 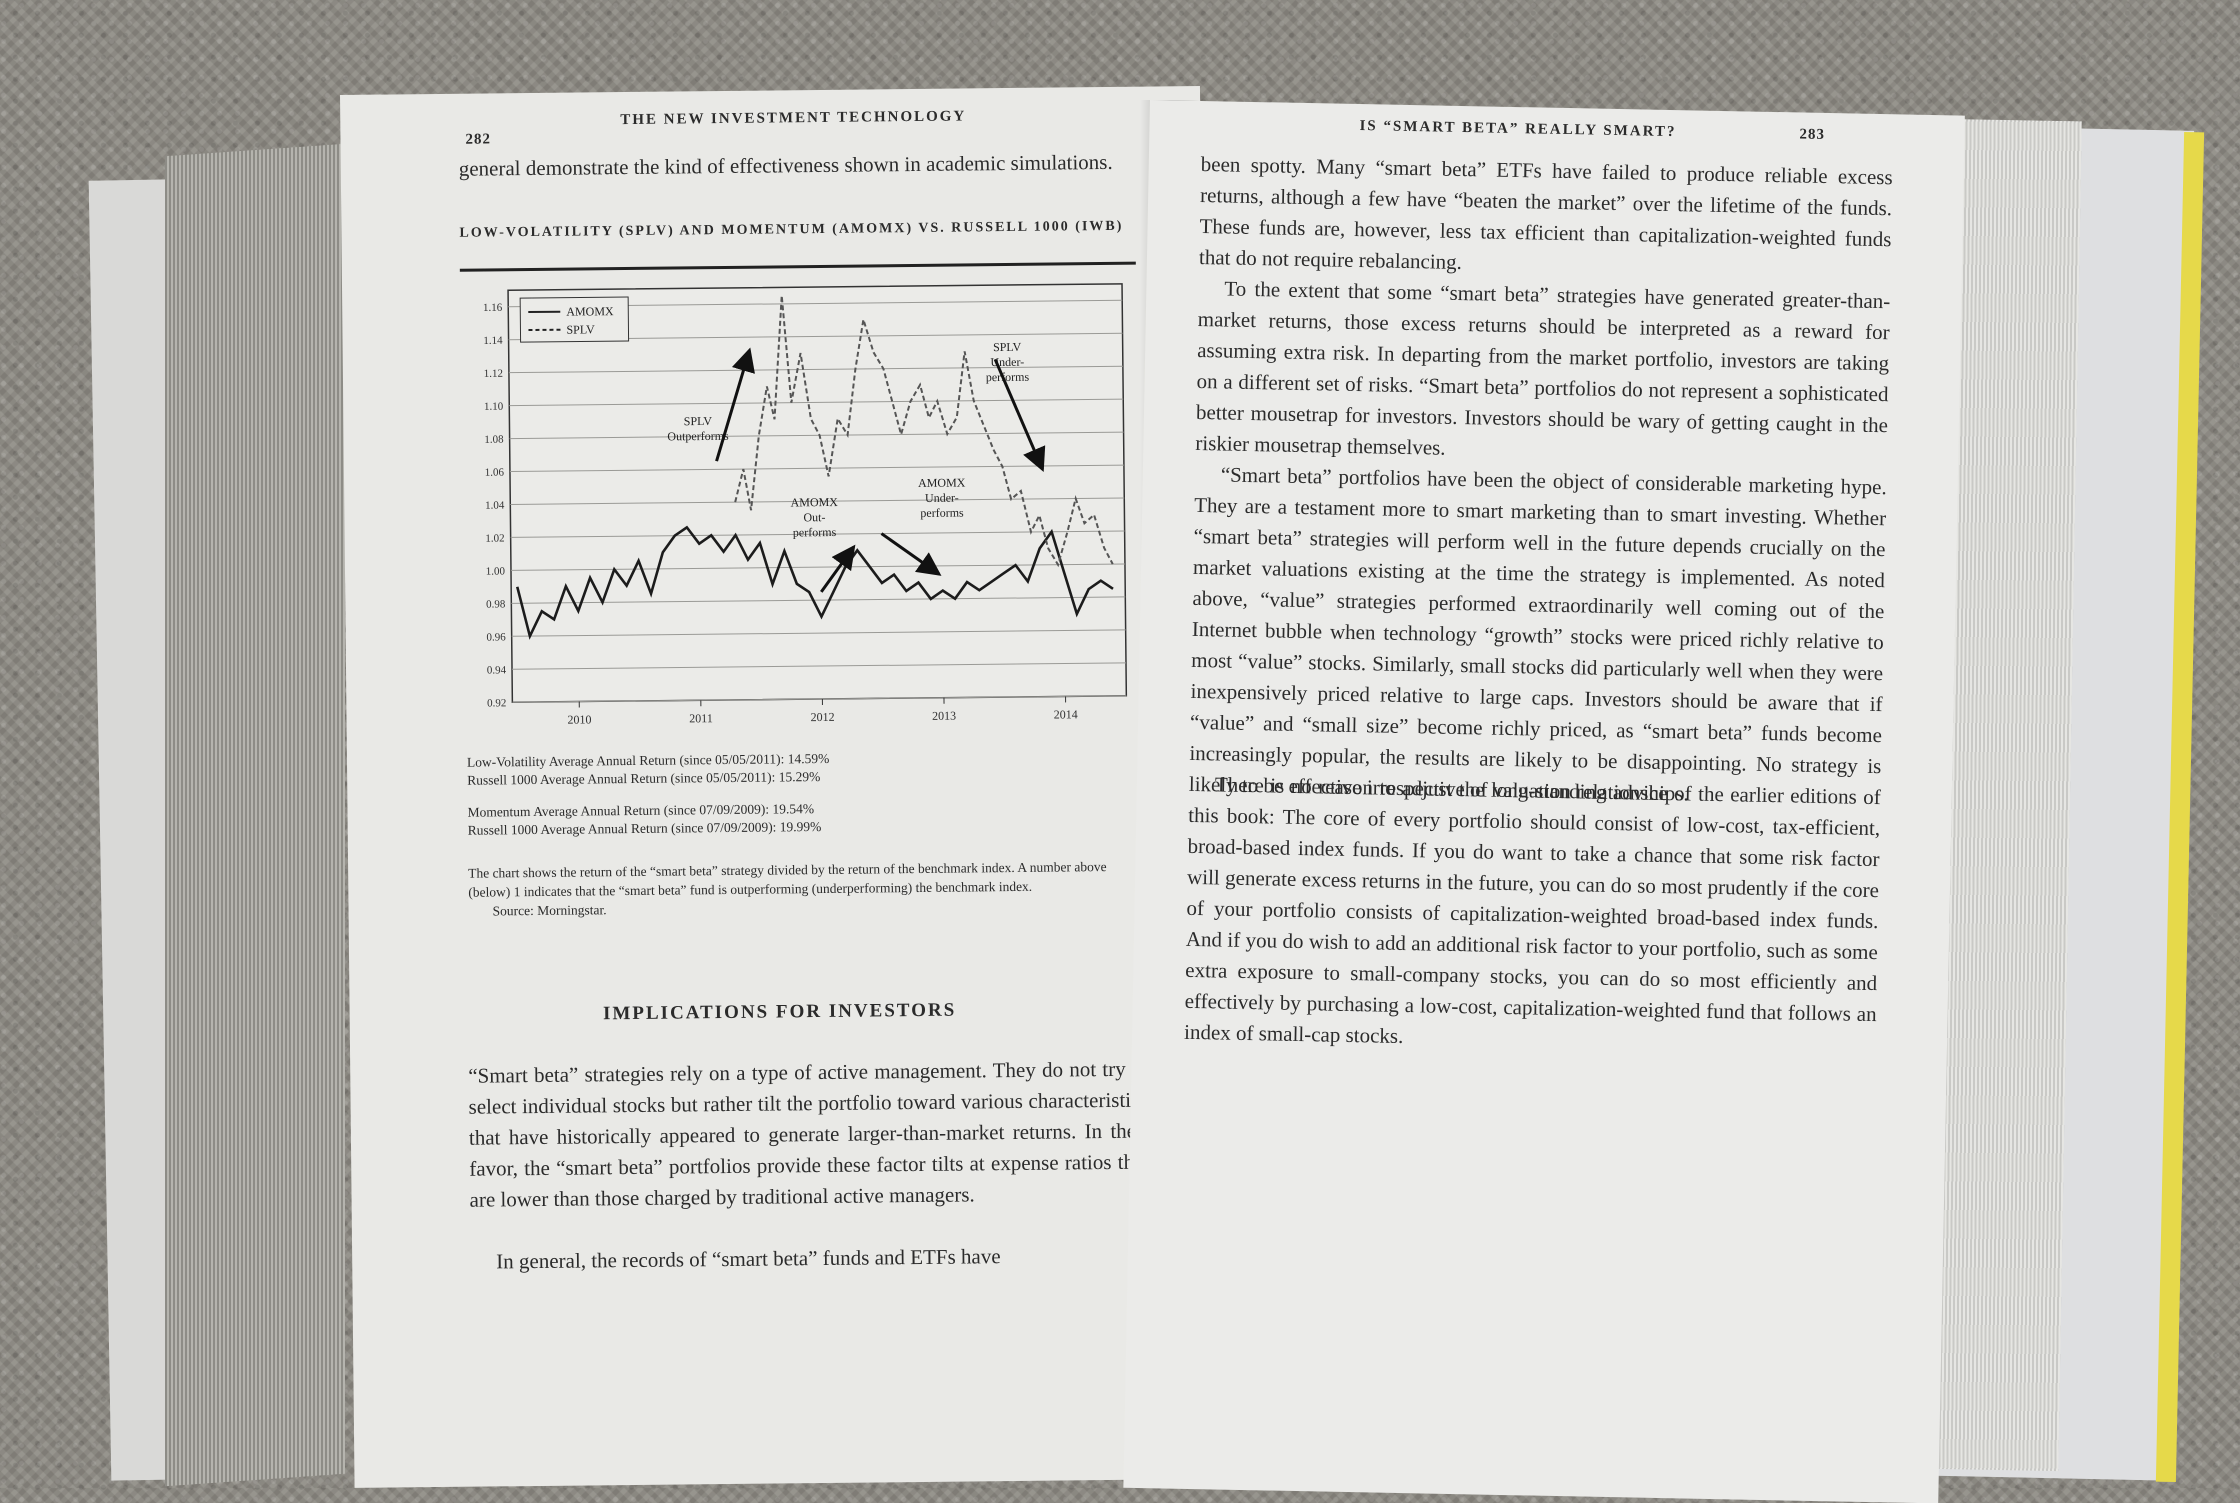 What do you see at coordinates (494, 440) in the screenshot?
I see `y-tick-label: 1.08` at bounding box center [494, 440].